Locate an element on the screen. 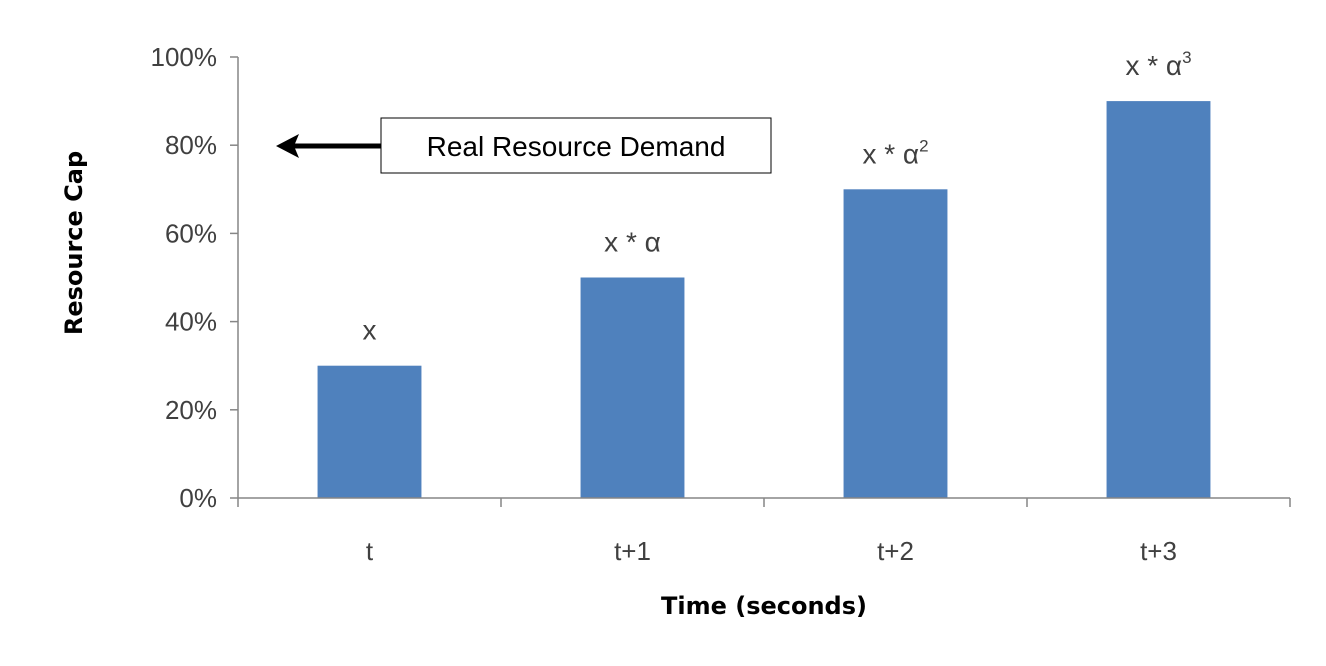 Image resolution: width=1326 pixels, height=666 pixels. y-tick-label: 100% is located at coordinates (184, 57).